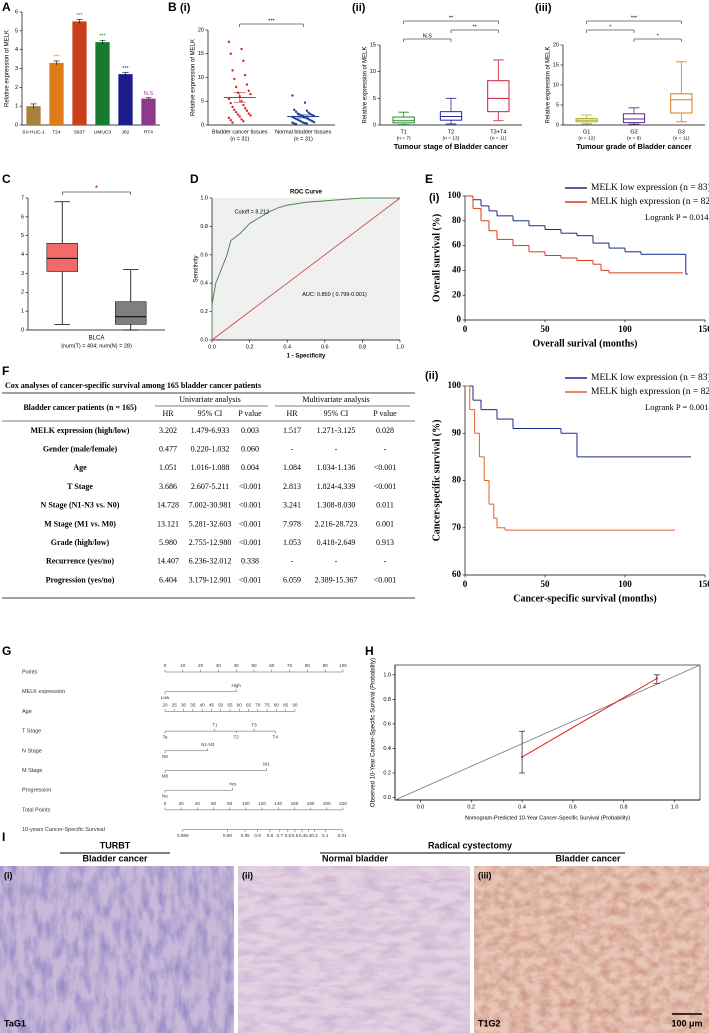 The width and height of the screenshot is (709, 1033). Describe the element at coordinates (303, 132) in the screenshot. I see `x-tick-label: Normal bladder tissues` at that location.